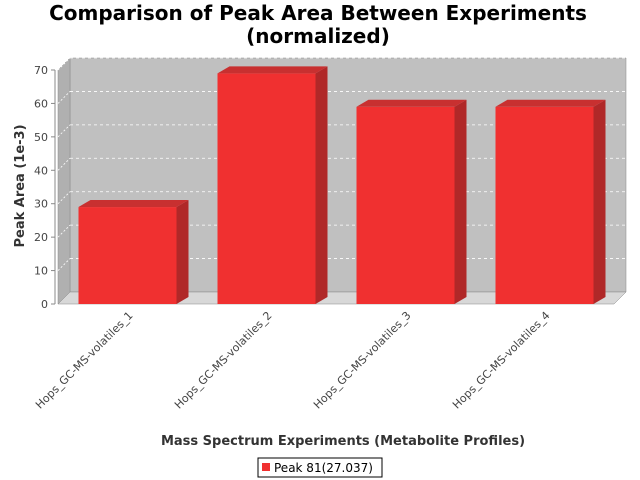 The width and height of the screenshot is (640, 480). What do you see at coordinates (318, 36) in the screenshot?
I see `chart-title-line-2: (normalized)` at bounding box center [318, 36].